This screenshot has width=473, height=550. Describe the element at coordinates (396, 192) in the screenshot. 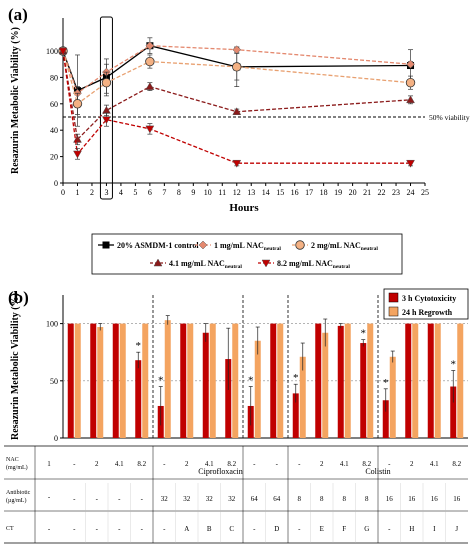

I see `x-tick-label-a: 23` at that location.